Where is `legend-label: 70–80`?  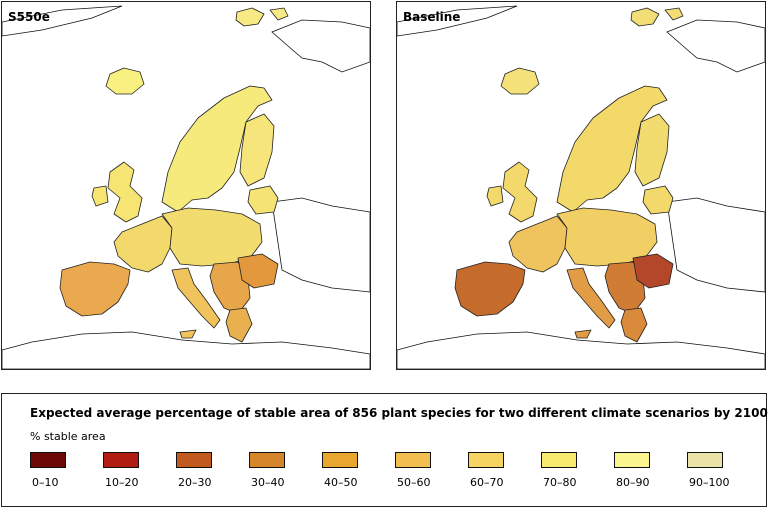 legend-label: 70–80 is located at coordinates (560, 482).